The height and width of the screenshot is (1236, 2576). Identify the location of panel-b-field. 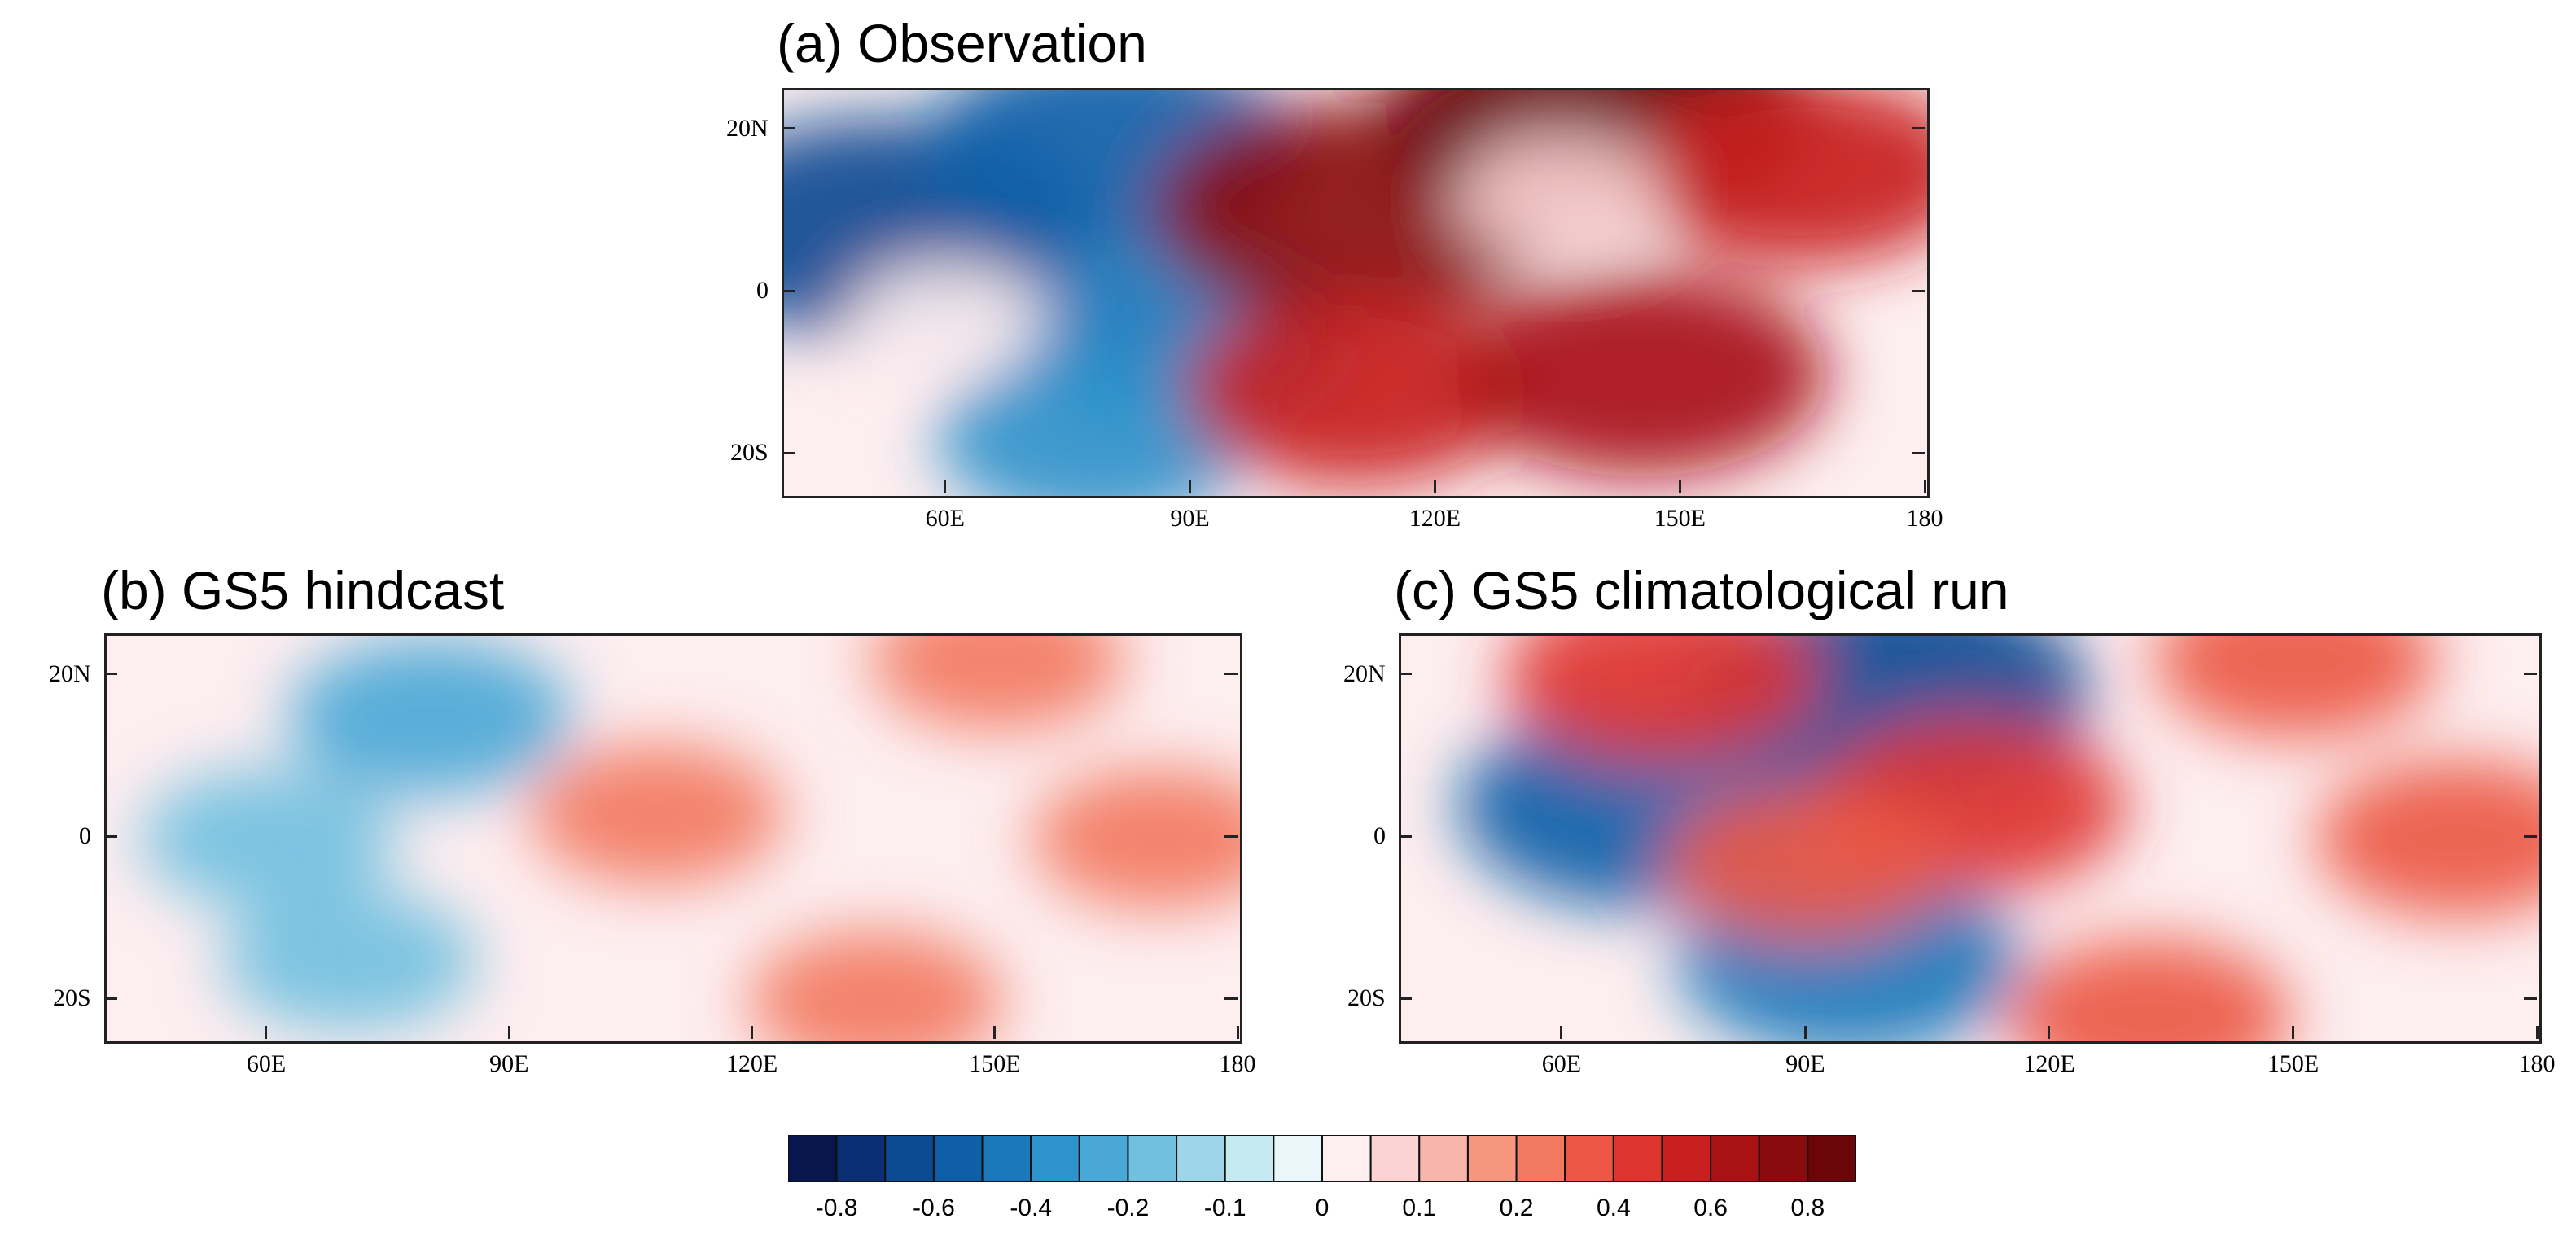
(673, 838).